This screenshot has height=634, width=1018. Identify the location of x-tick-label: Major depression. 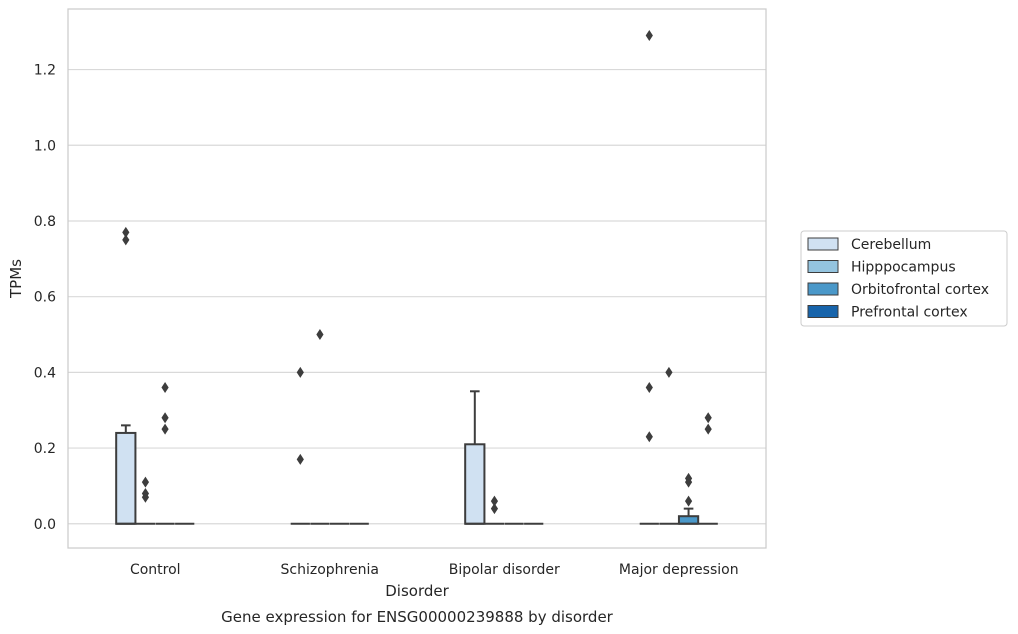
(679, 570).